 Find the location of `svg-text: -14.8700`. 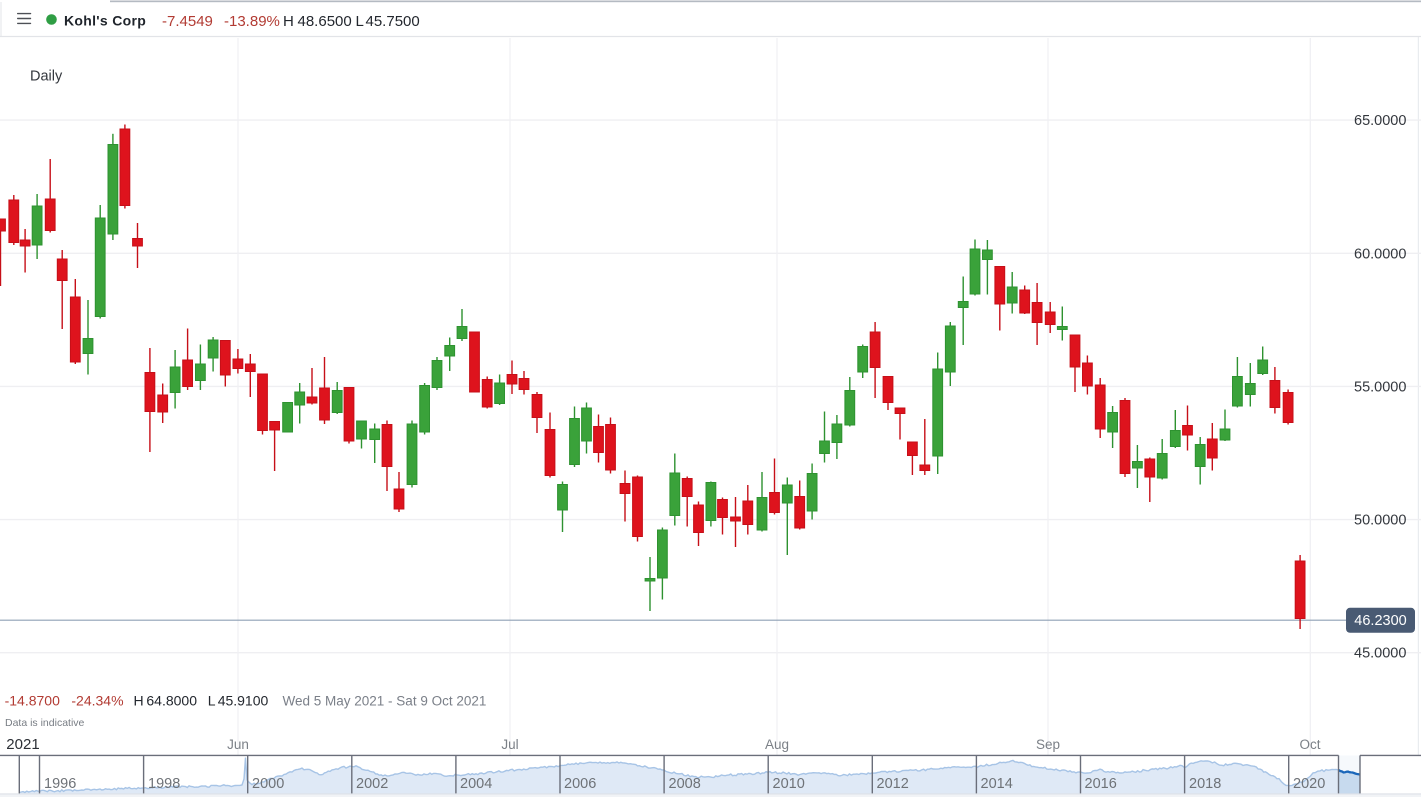

svg-text: -14.8700 is located at coordinates (32, 701).